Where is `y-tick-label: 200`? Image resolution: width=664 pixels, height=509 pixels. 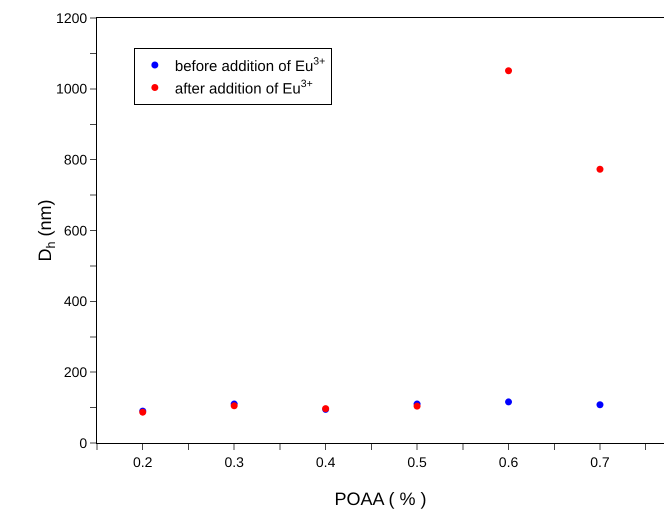
y-tick-label: 200 is located at coordinates (76, 372).